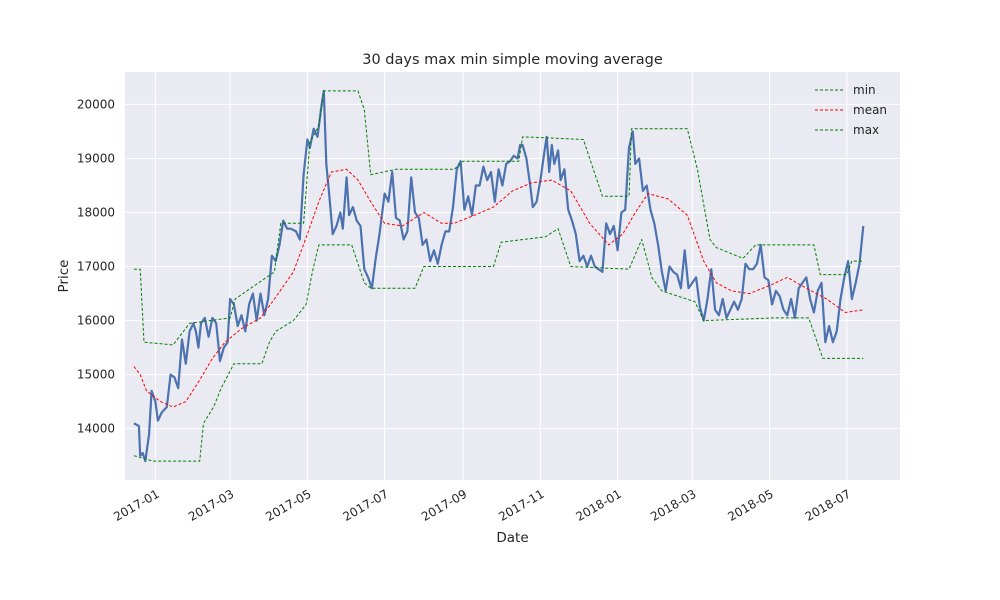 This screenshot has width=1000, height=600. Describe the element at coordinates (598, 505) in the screenshot. I see `x-tick-label: 2018-01` at that location.